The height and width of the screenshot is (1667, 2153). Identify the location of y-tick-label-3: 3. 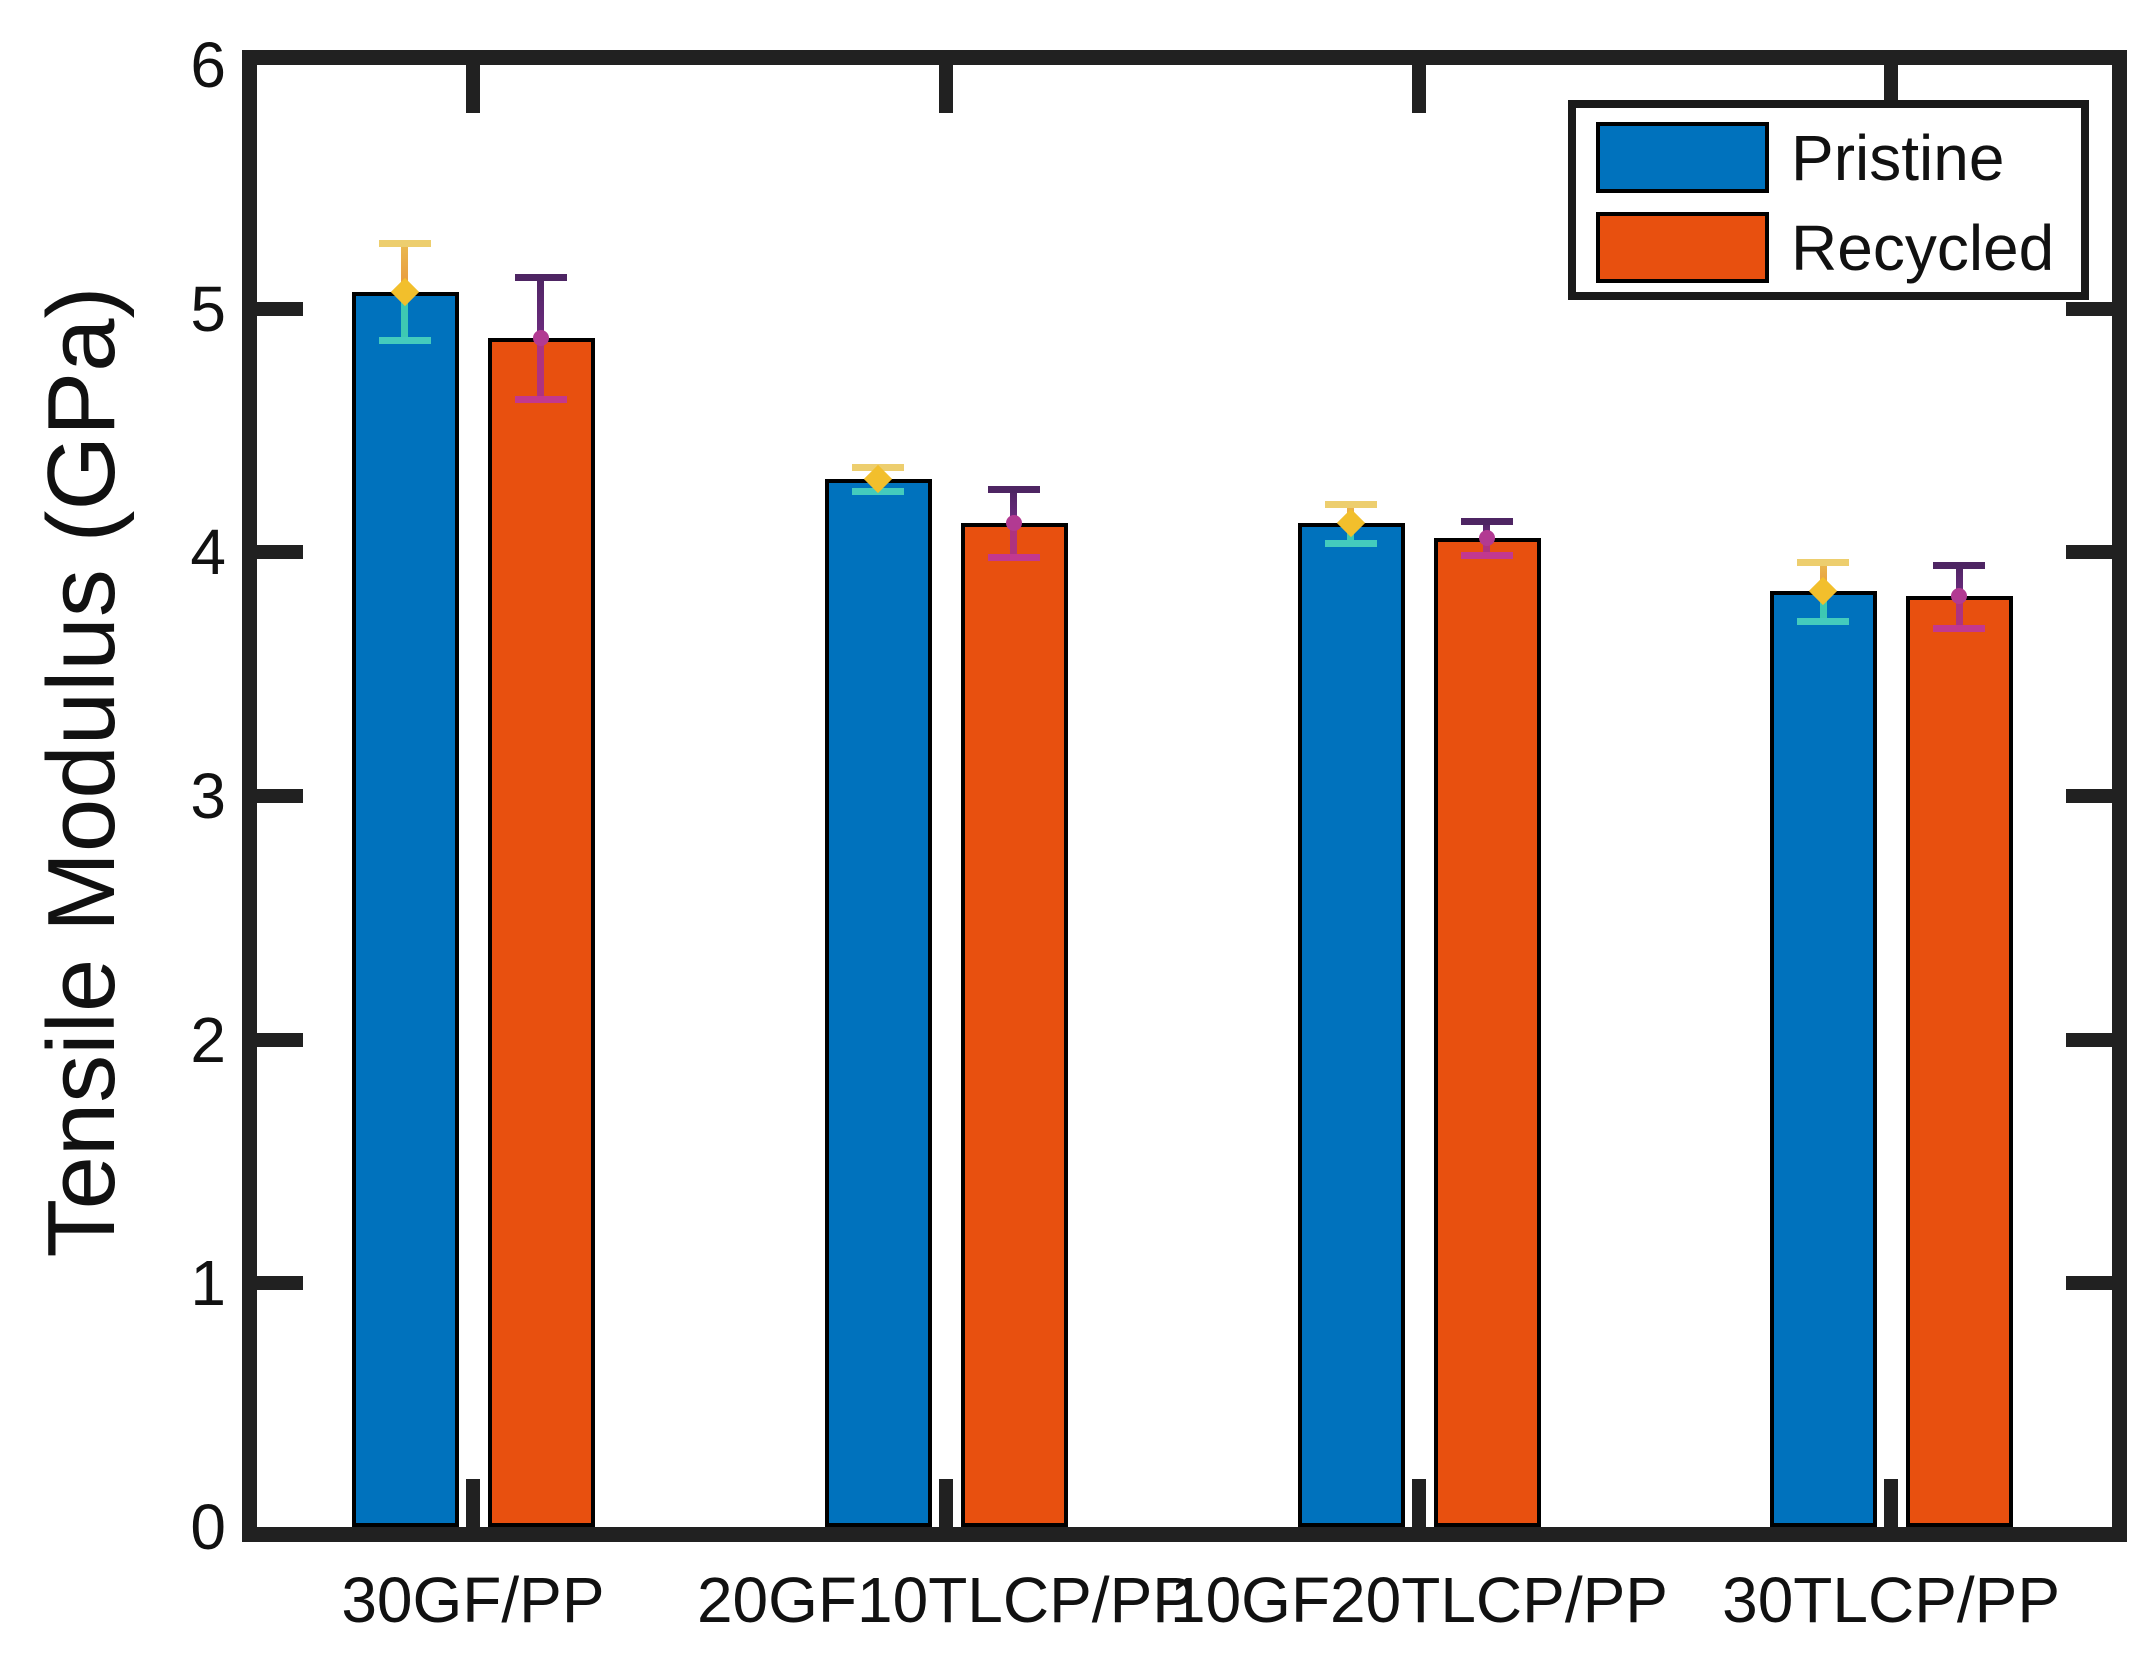
(208, 796).